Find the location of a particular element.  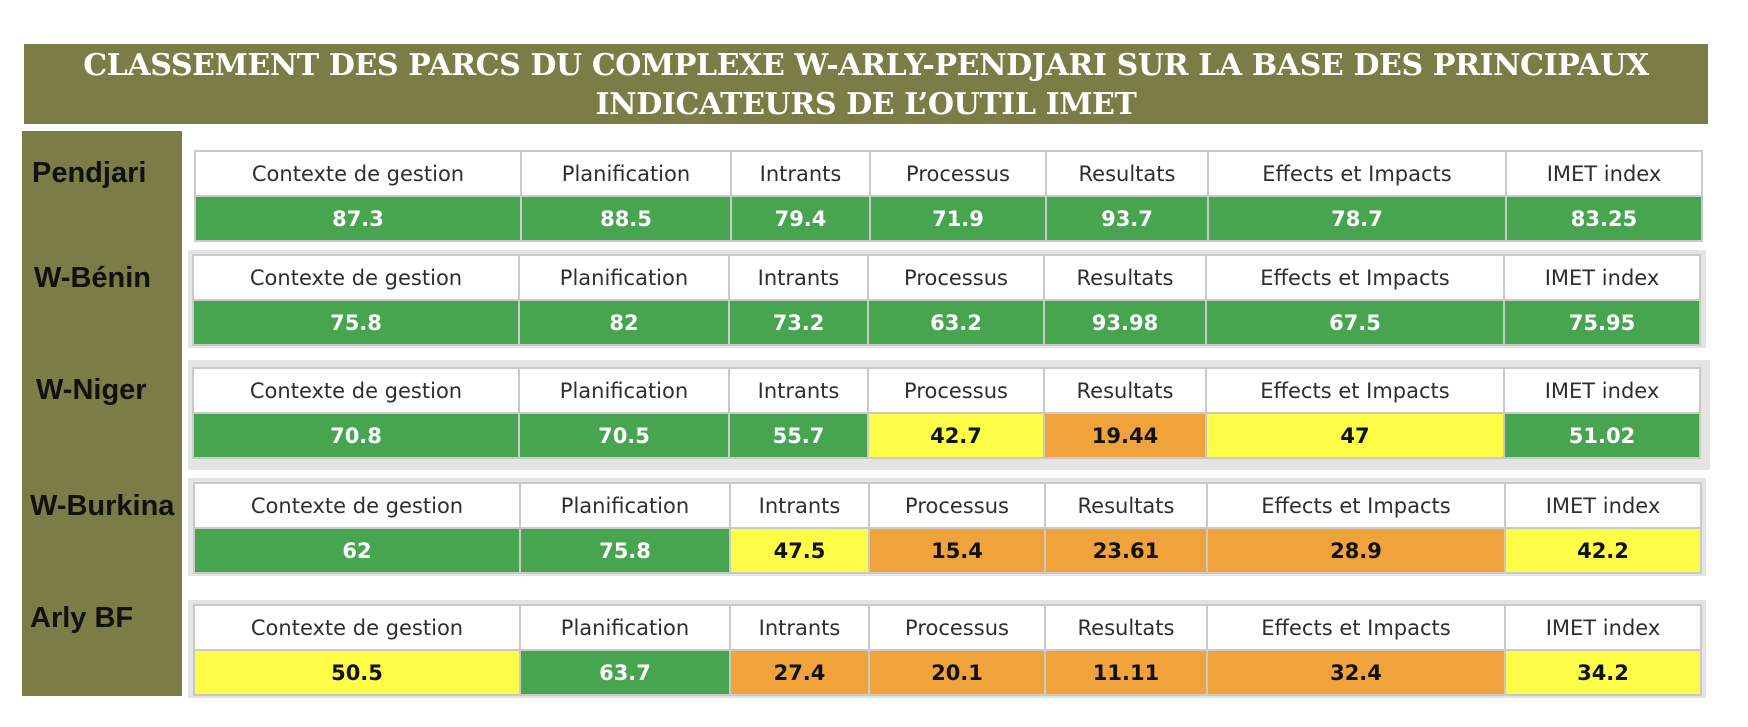

value-cell: 75.95 is located at coordinates (1602, 322).